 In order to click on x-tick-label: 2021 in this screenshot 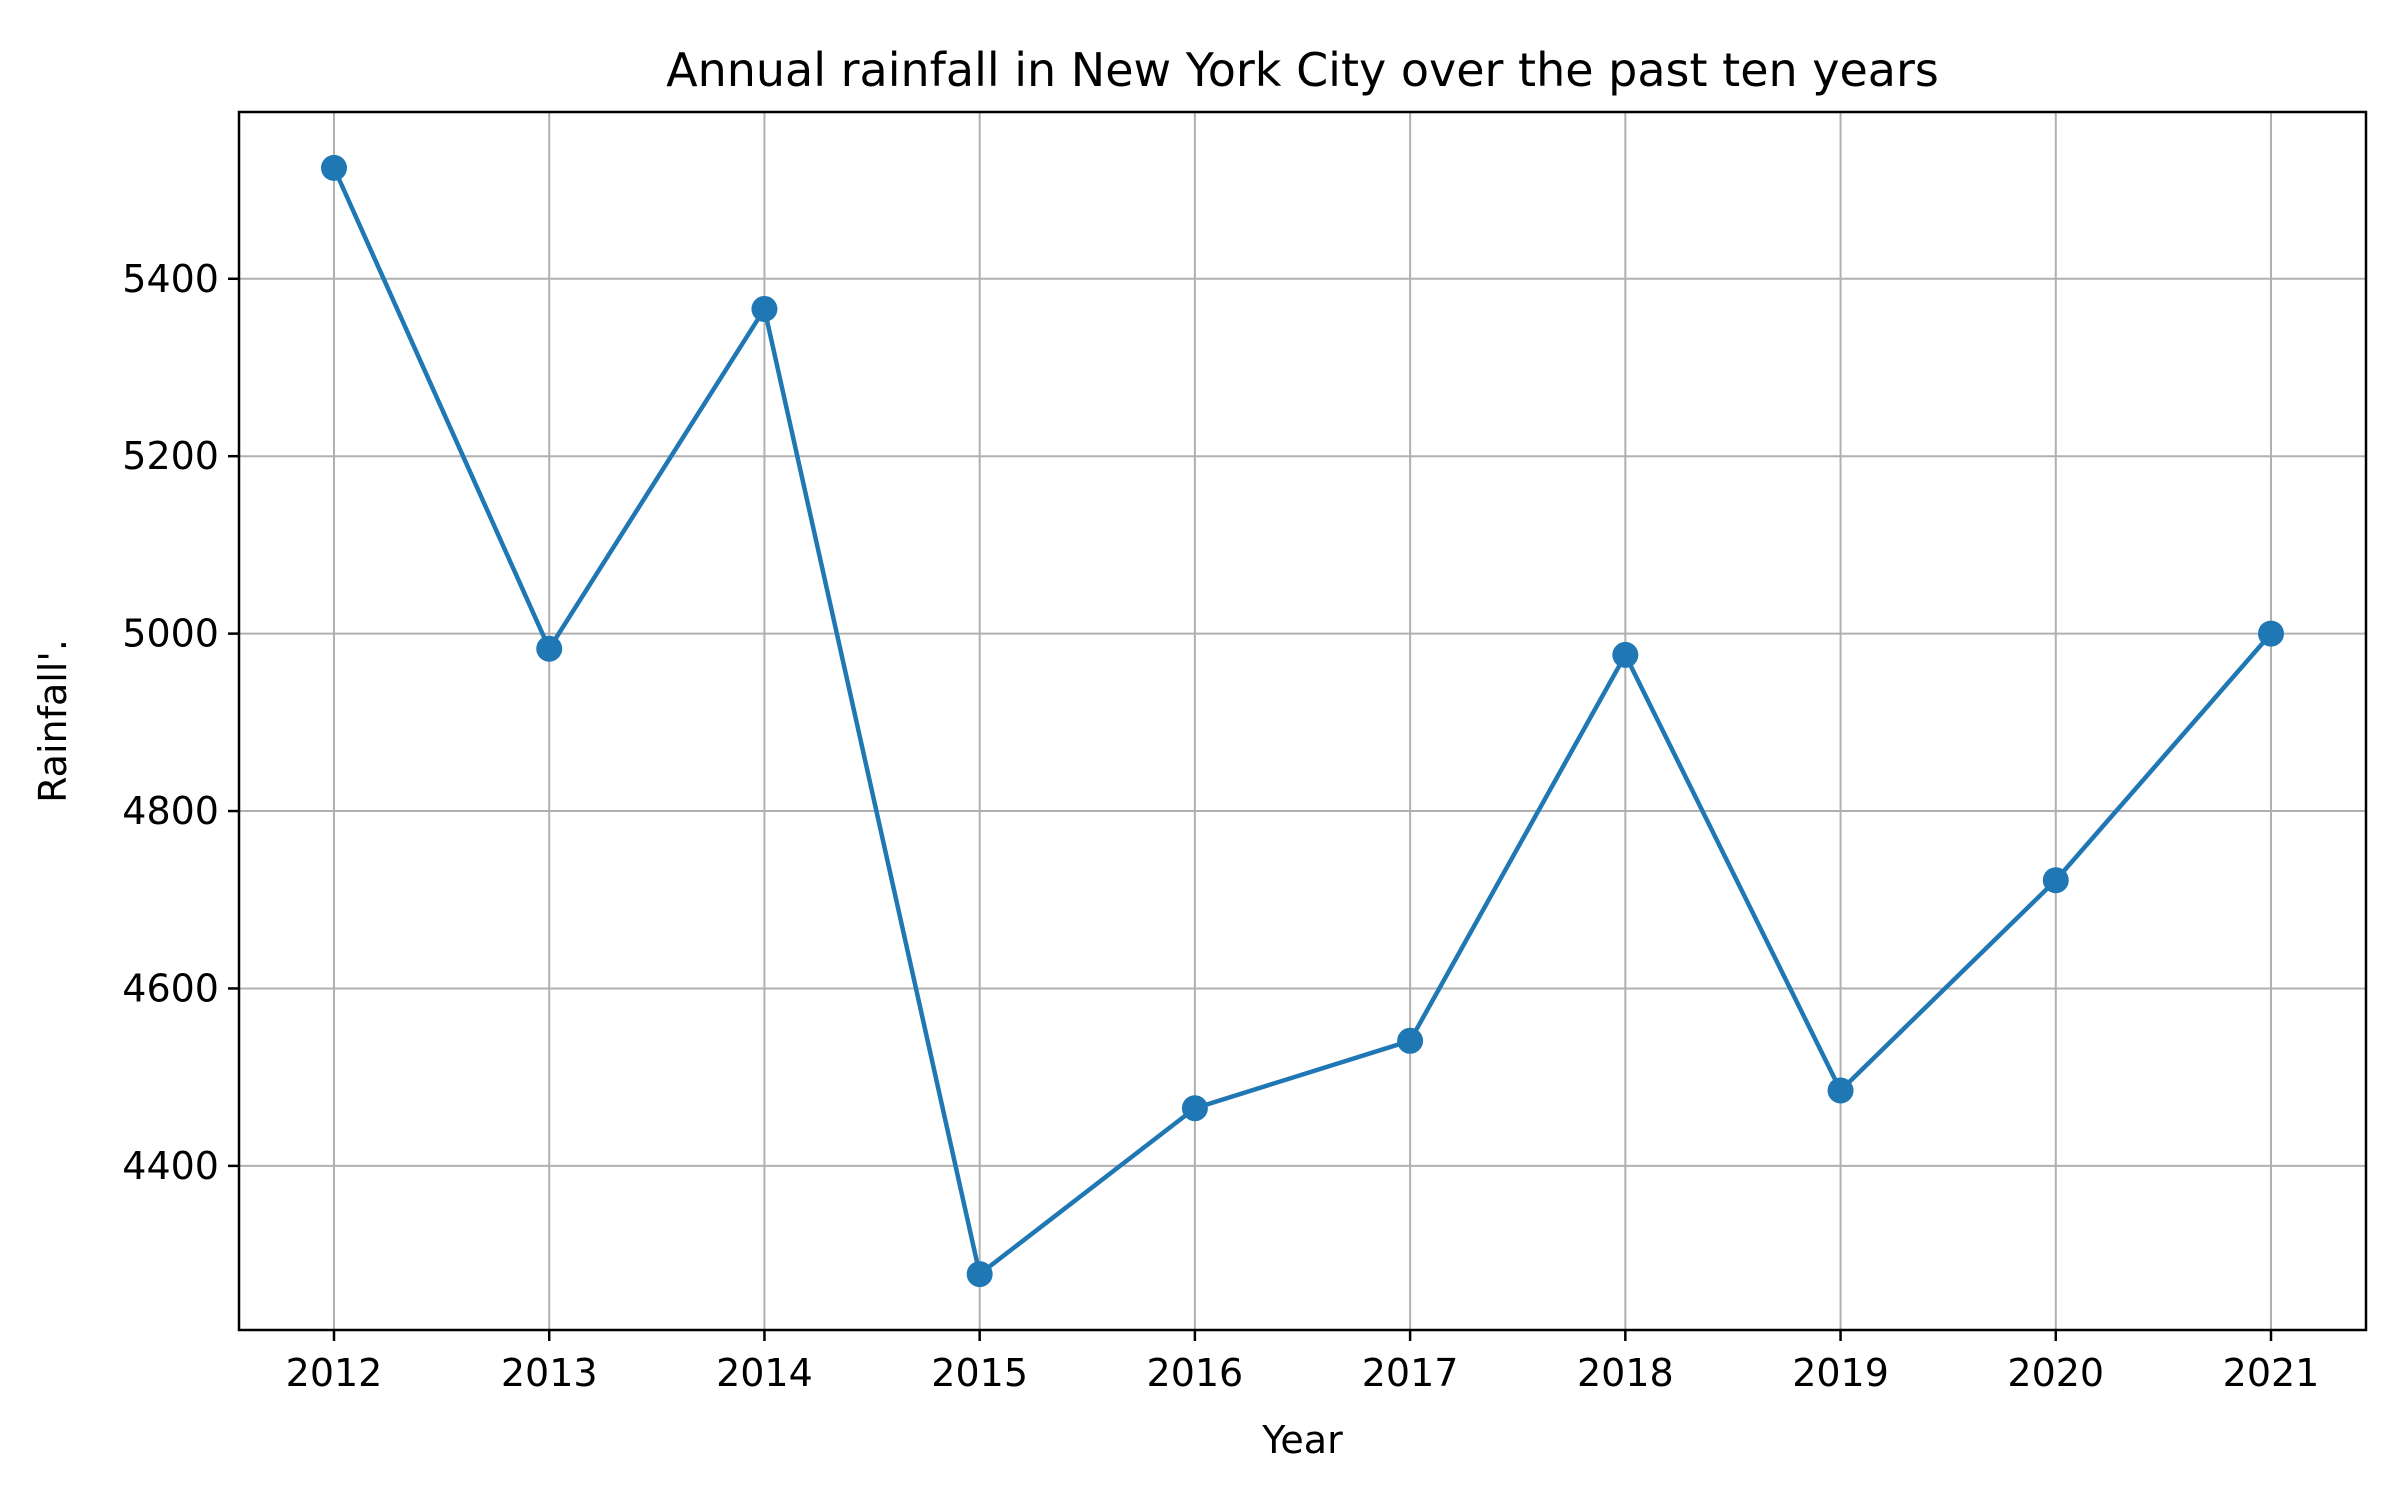, I will do `click(2271, 1373)`.